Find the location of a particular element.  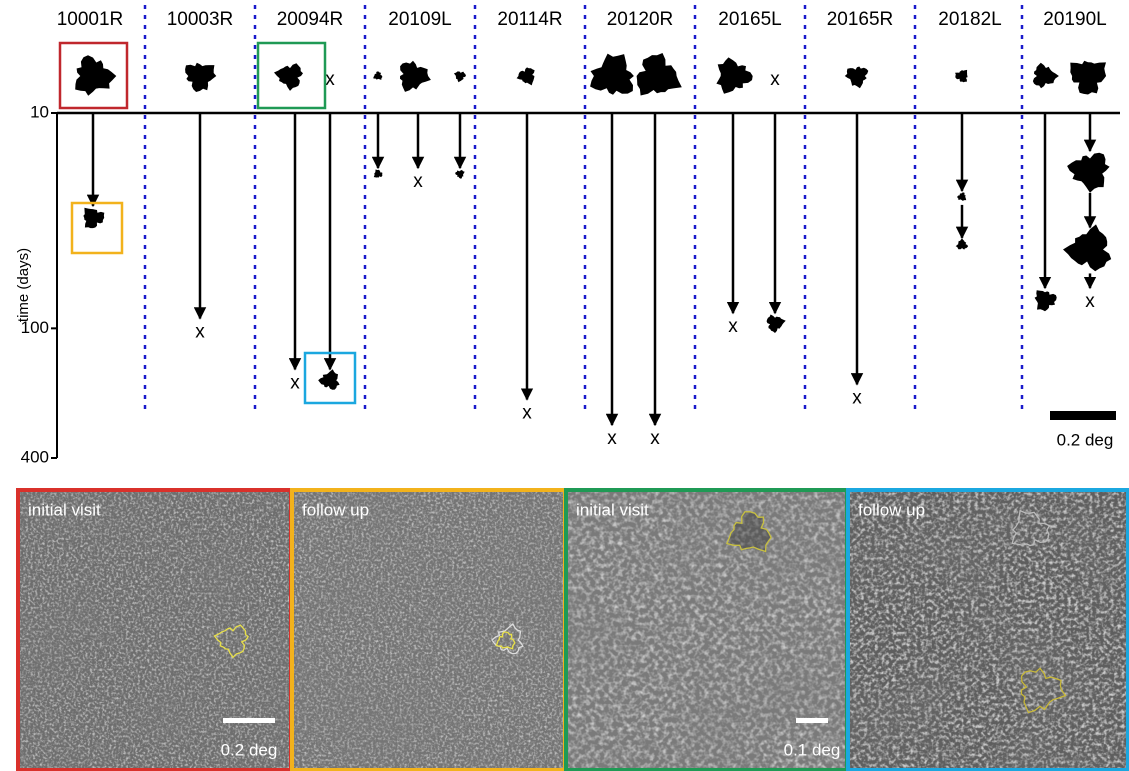

y-tick-label: 100 is located at coordinates (35, 327).